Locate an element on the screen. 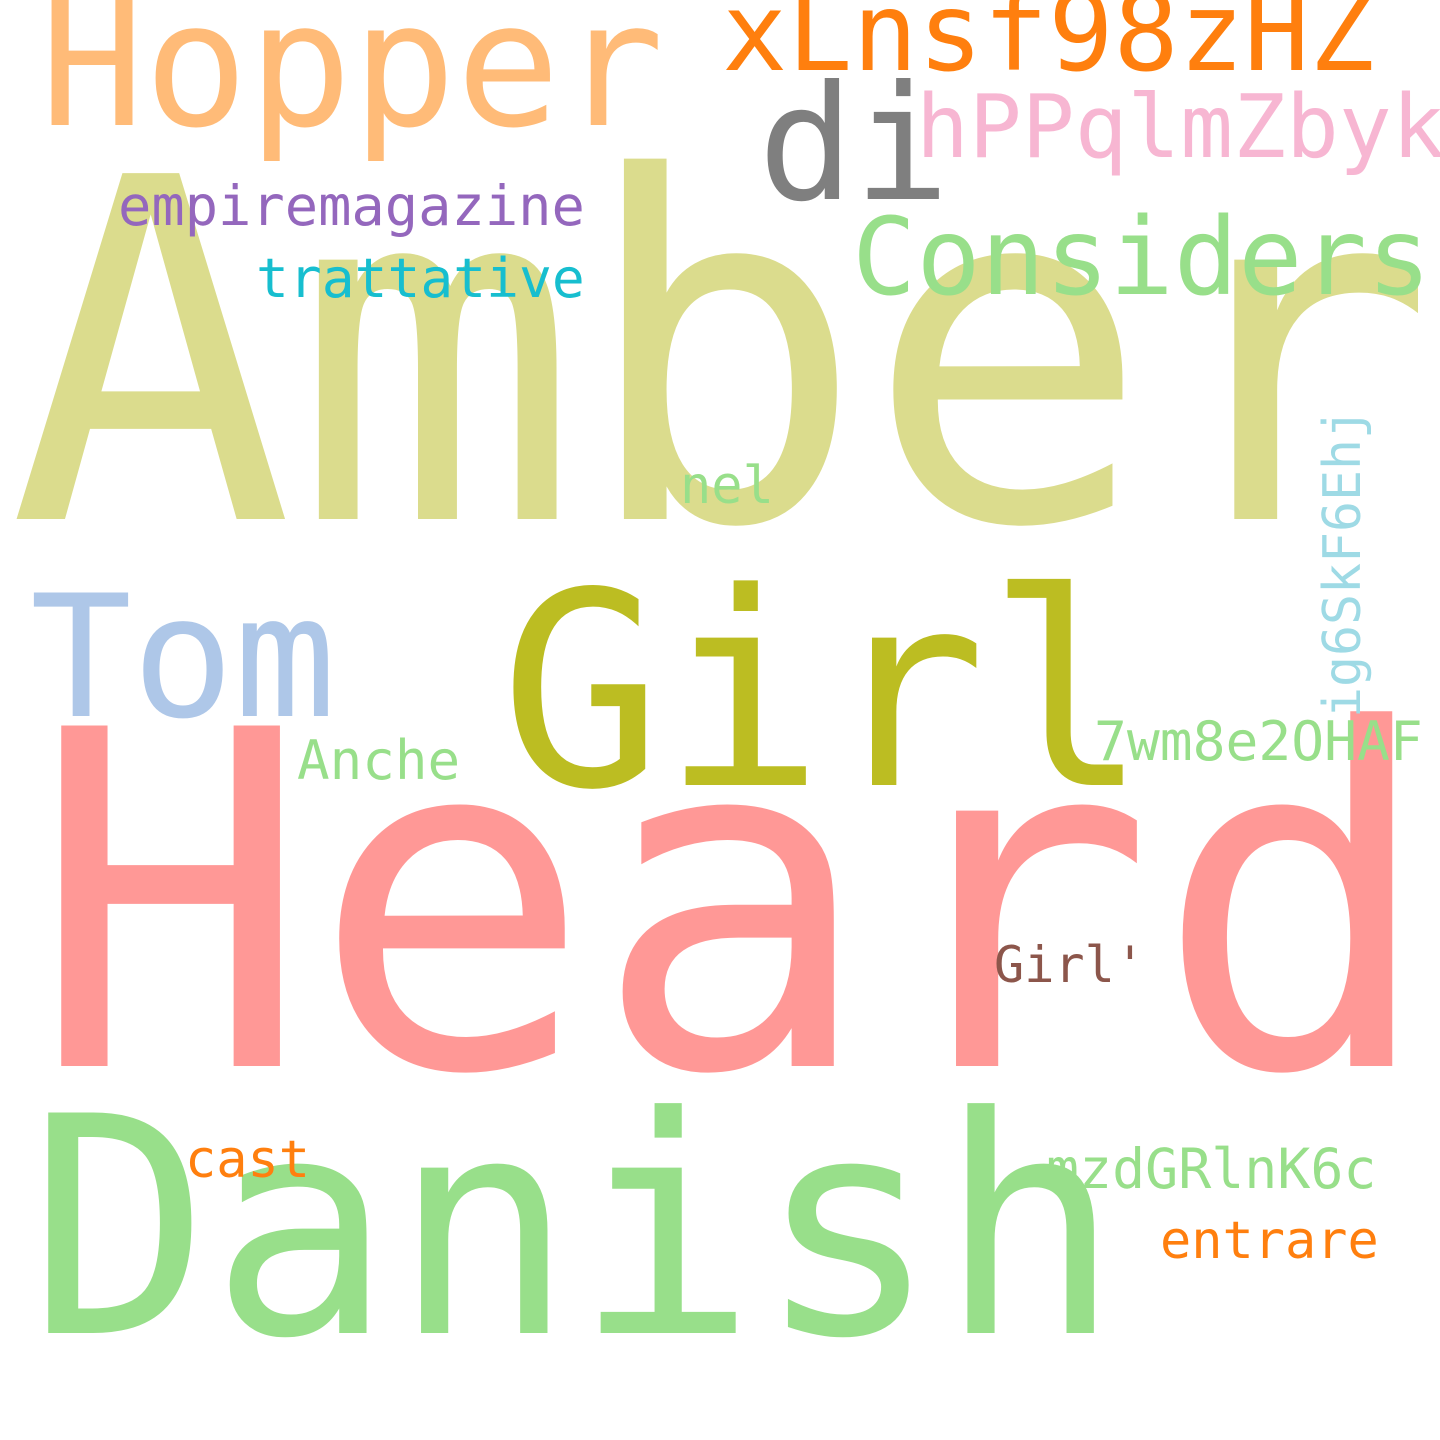 The width and height of the screenshot is (1440, 1440). word-cast: cast is located at coordinates (247, 1160).